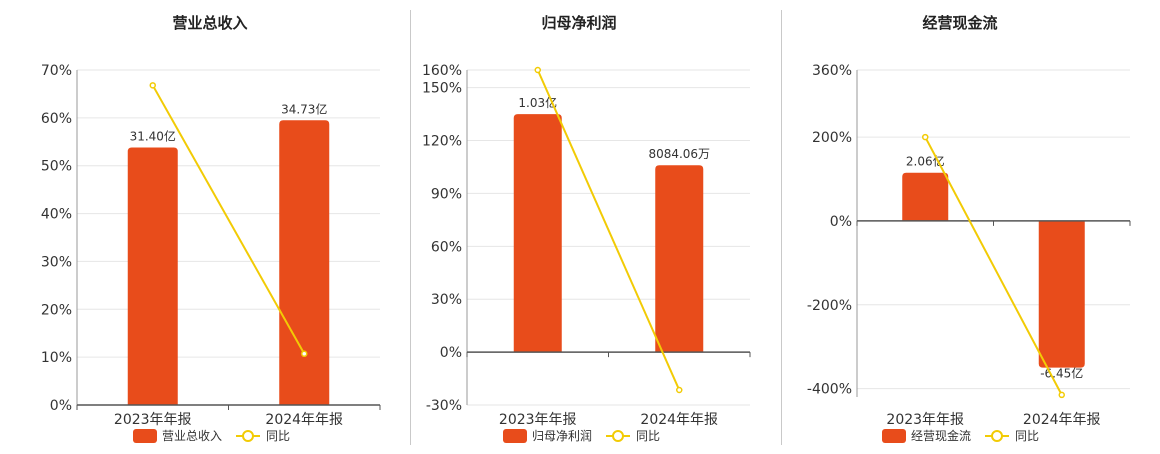  I want to click on legend-bar-label: 归母净利润, so click(562, 436).